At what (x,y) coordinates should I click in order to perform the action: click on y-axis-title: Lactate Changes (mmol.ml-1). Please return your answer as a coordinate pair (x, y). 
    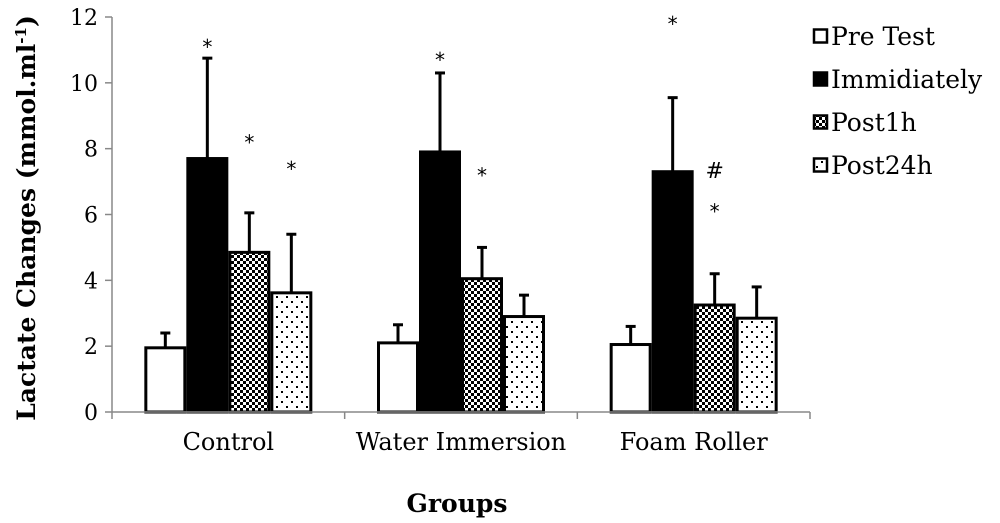
    Looking at the image, I should click on (26, 218).